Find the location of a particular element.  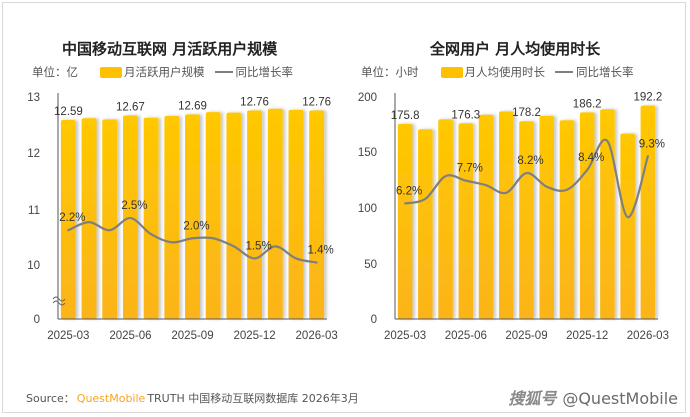

bar-value-label: 12.67 is located at coordinates (130, 107).